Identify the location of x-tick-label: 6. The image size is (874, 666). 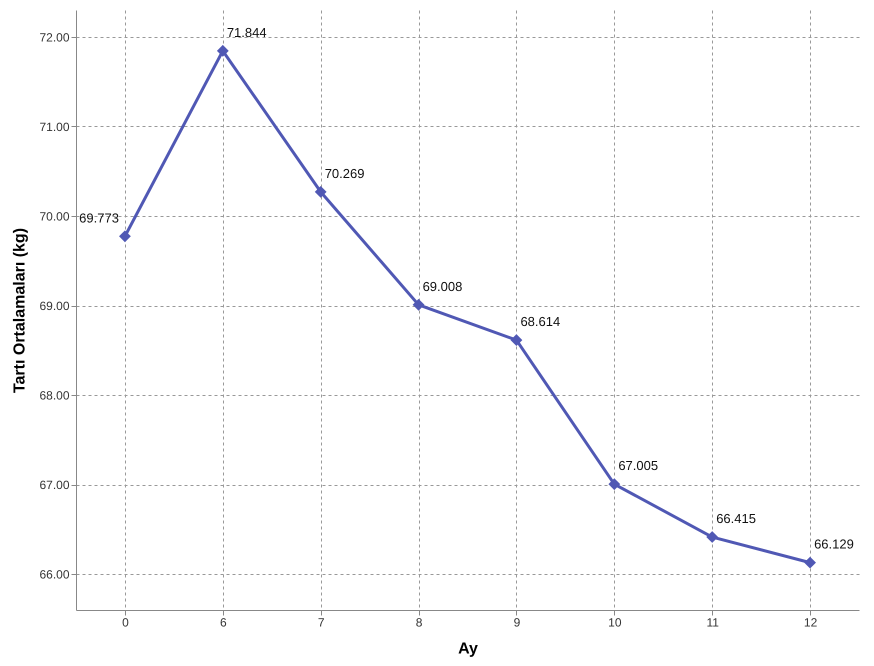
(223, 623).